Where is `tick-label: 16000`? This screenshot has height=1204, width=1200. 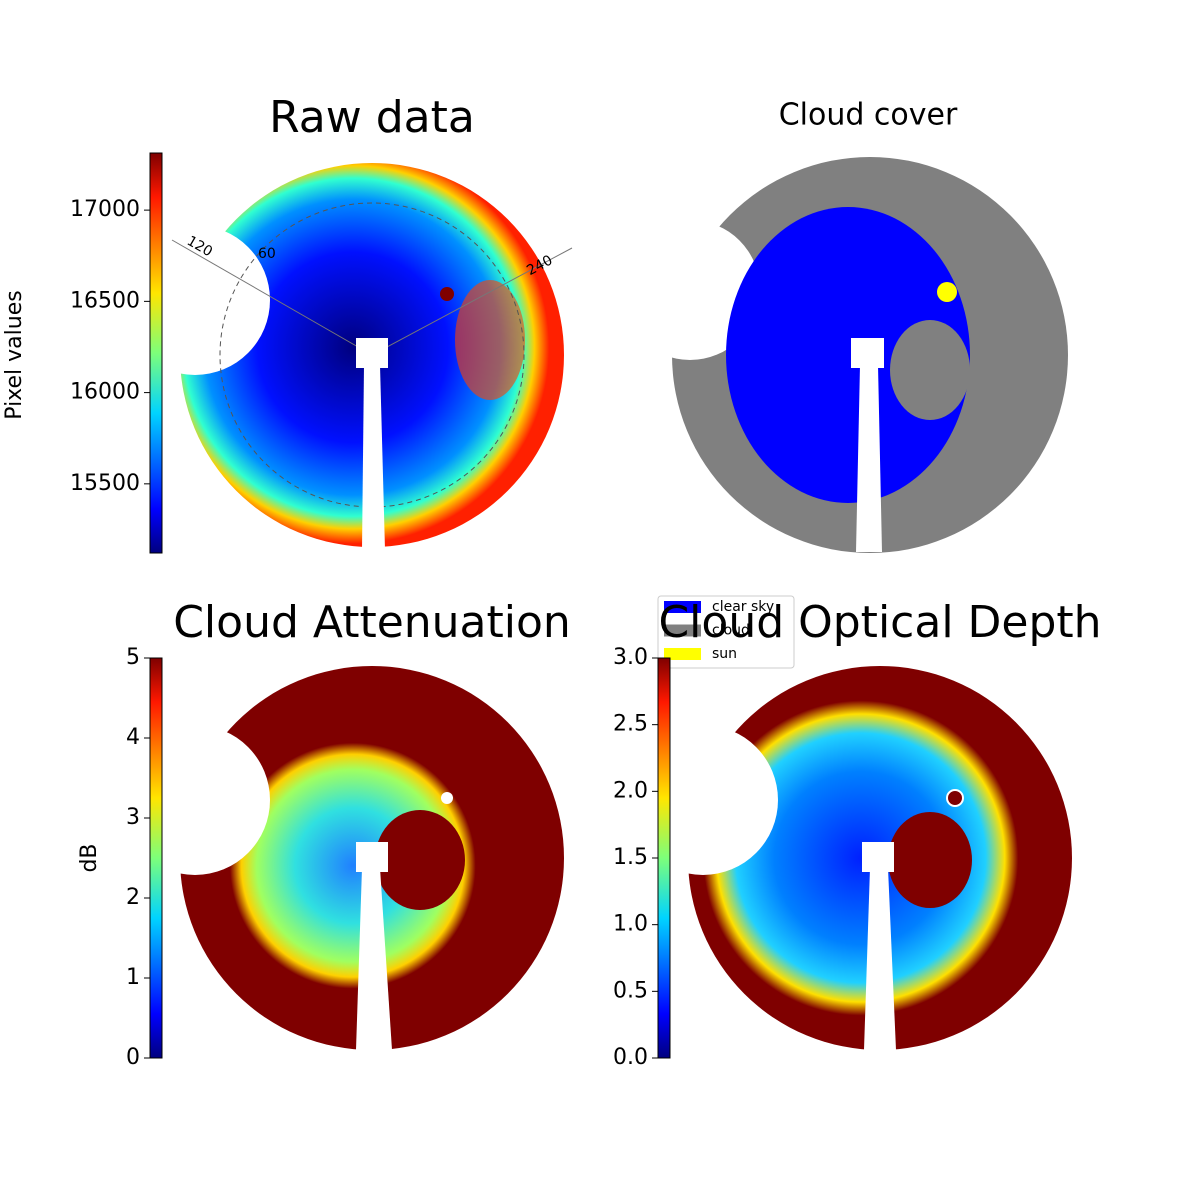
tick-label: 16000 is located at coordinates (105, 392).